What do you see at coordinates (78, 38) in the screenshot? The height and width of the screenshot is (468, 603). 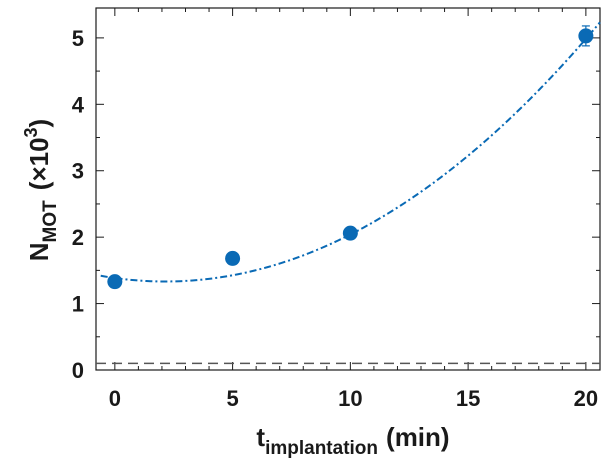 I see `y-tick-label: 5` at bounding box center [78, 38].